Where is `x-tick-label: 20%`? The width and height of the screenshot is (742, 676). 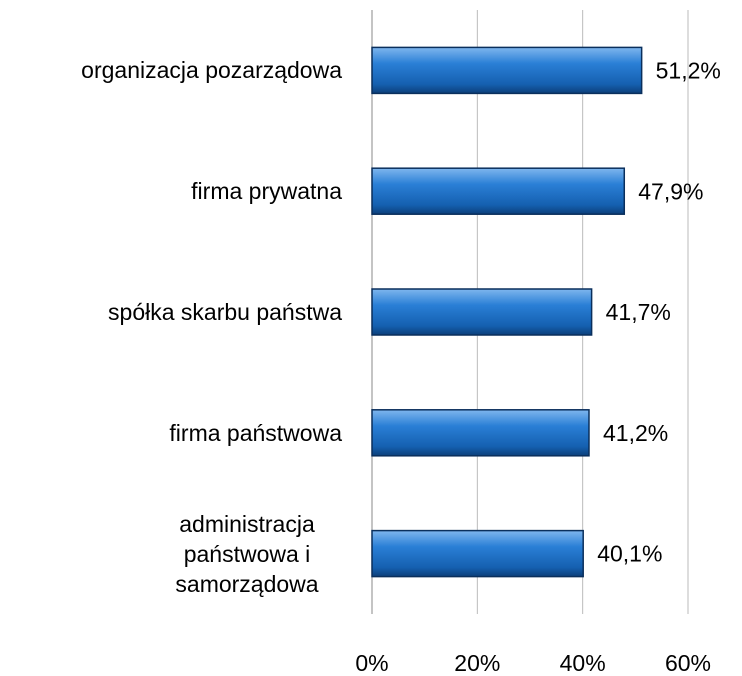 x-tick-label: 20% is located at coordinates (477, 663).